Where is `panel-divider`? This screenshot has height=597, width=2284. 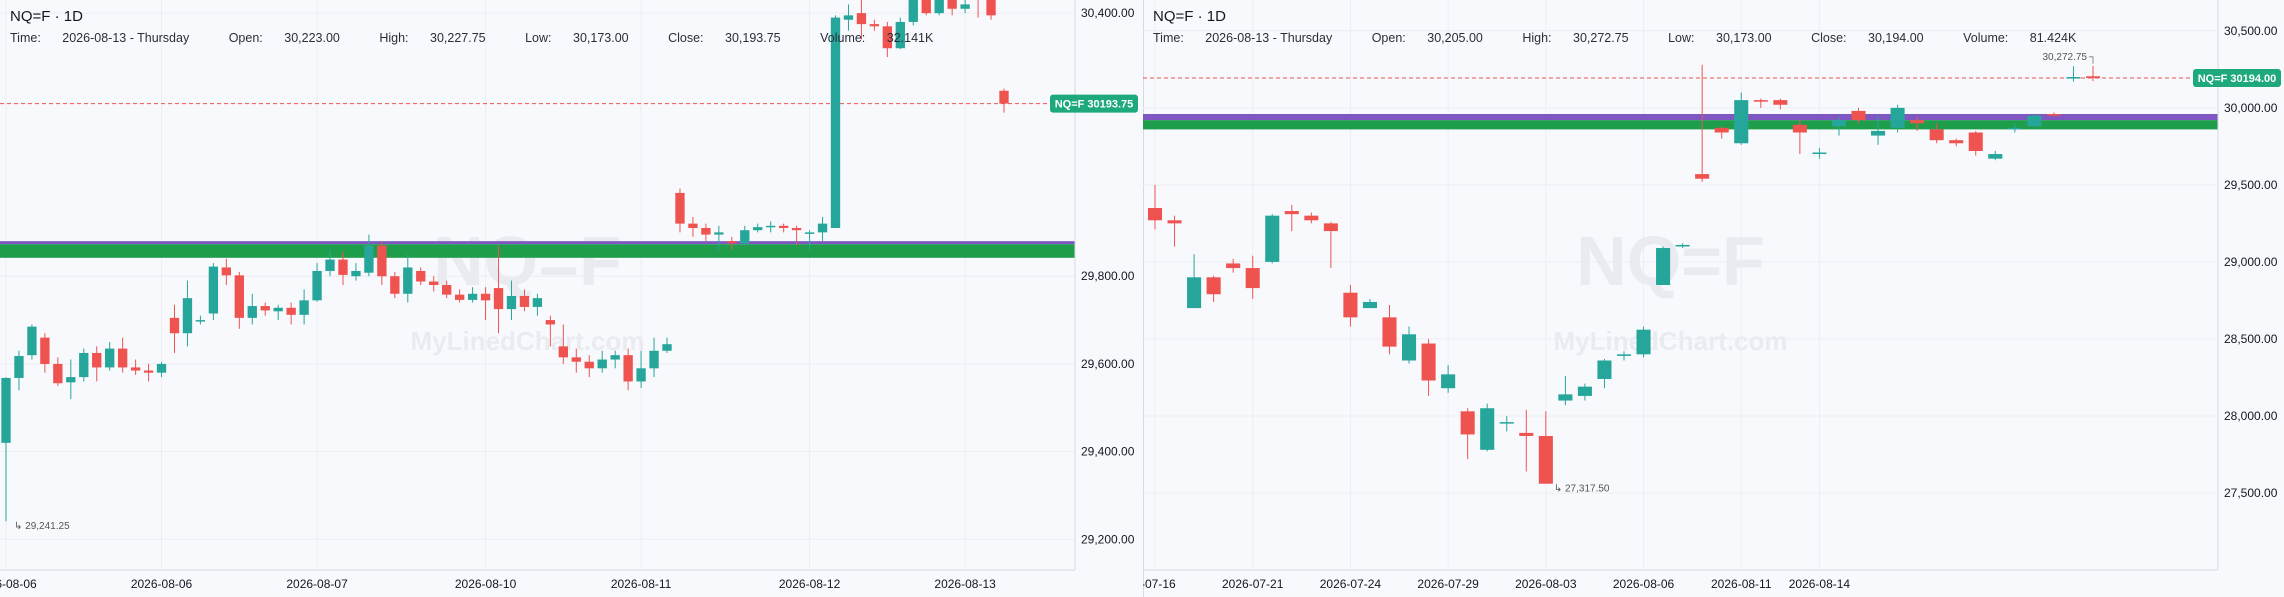
panel-divider is located at coordinates (1143, 298).